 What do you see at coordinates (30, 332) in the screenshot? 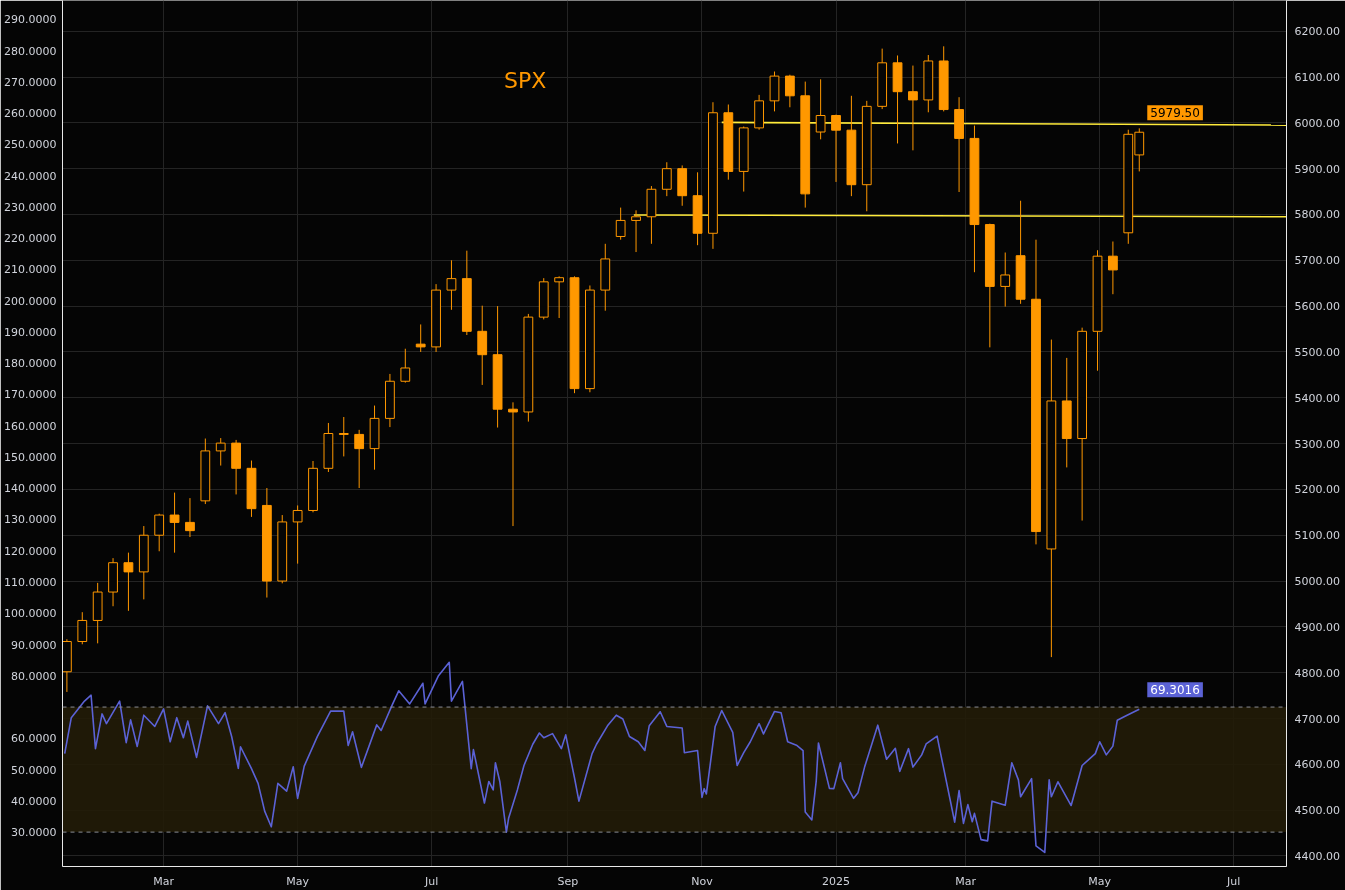
I see `y-tick-label: 190.0000` at bounding box center [30, 332].